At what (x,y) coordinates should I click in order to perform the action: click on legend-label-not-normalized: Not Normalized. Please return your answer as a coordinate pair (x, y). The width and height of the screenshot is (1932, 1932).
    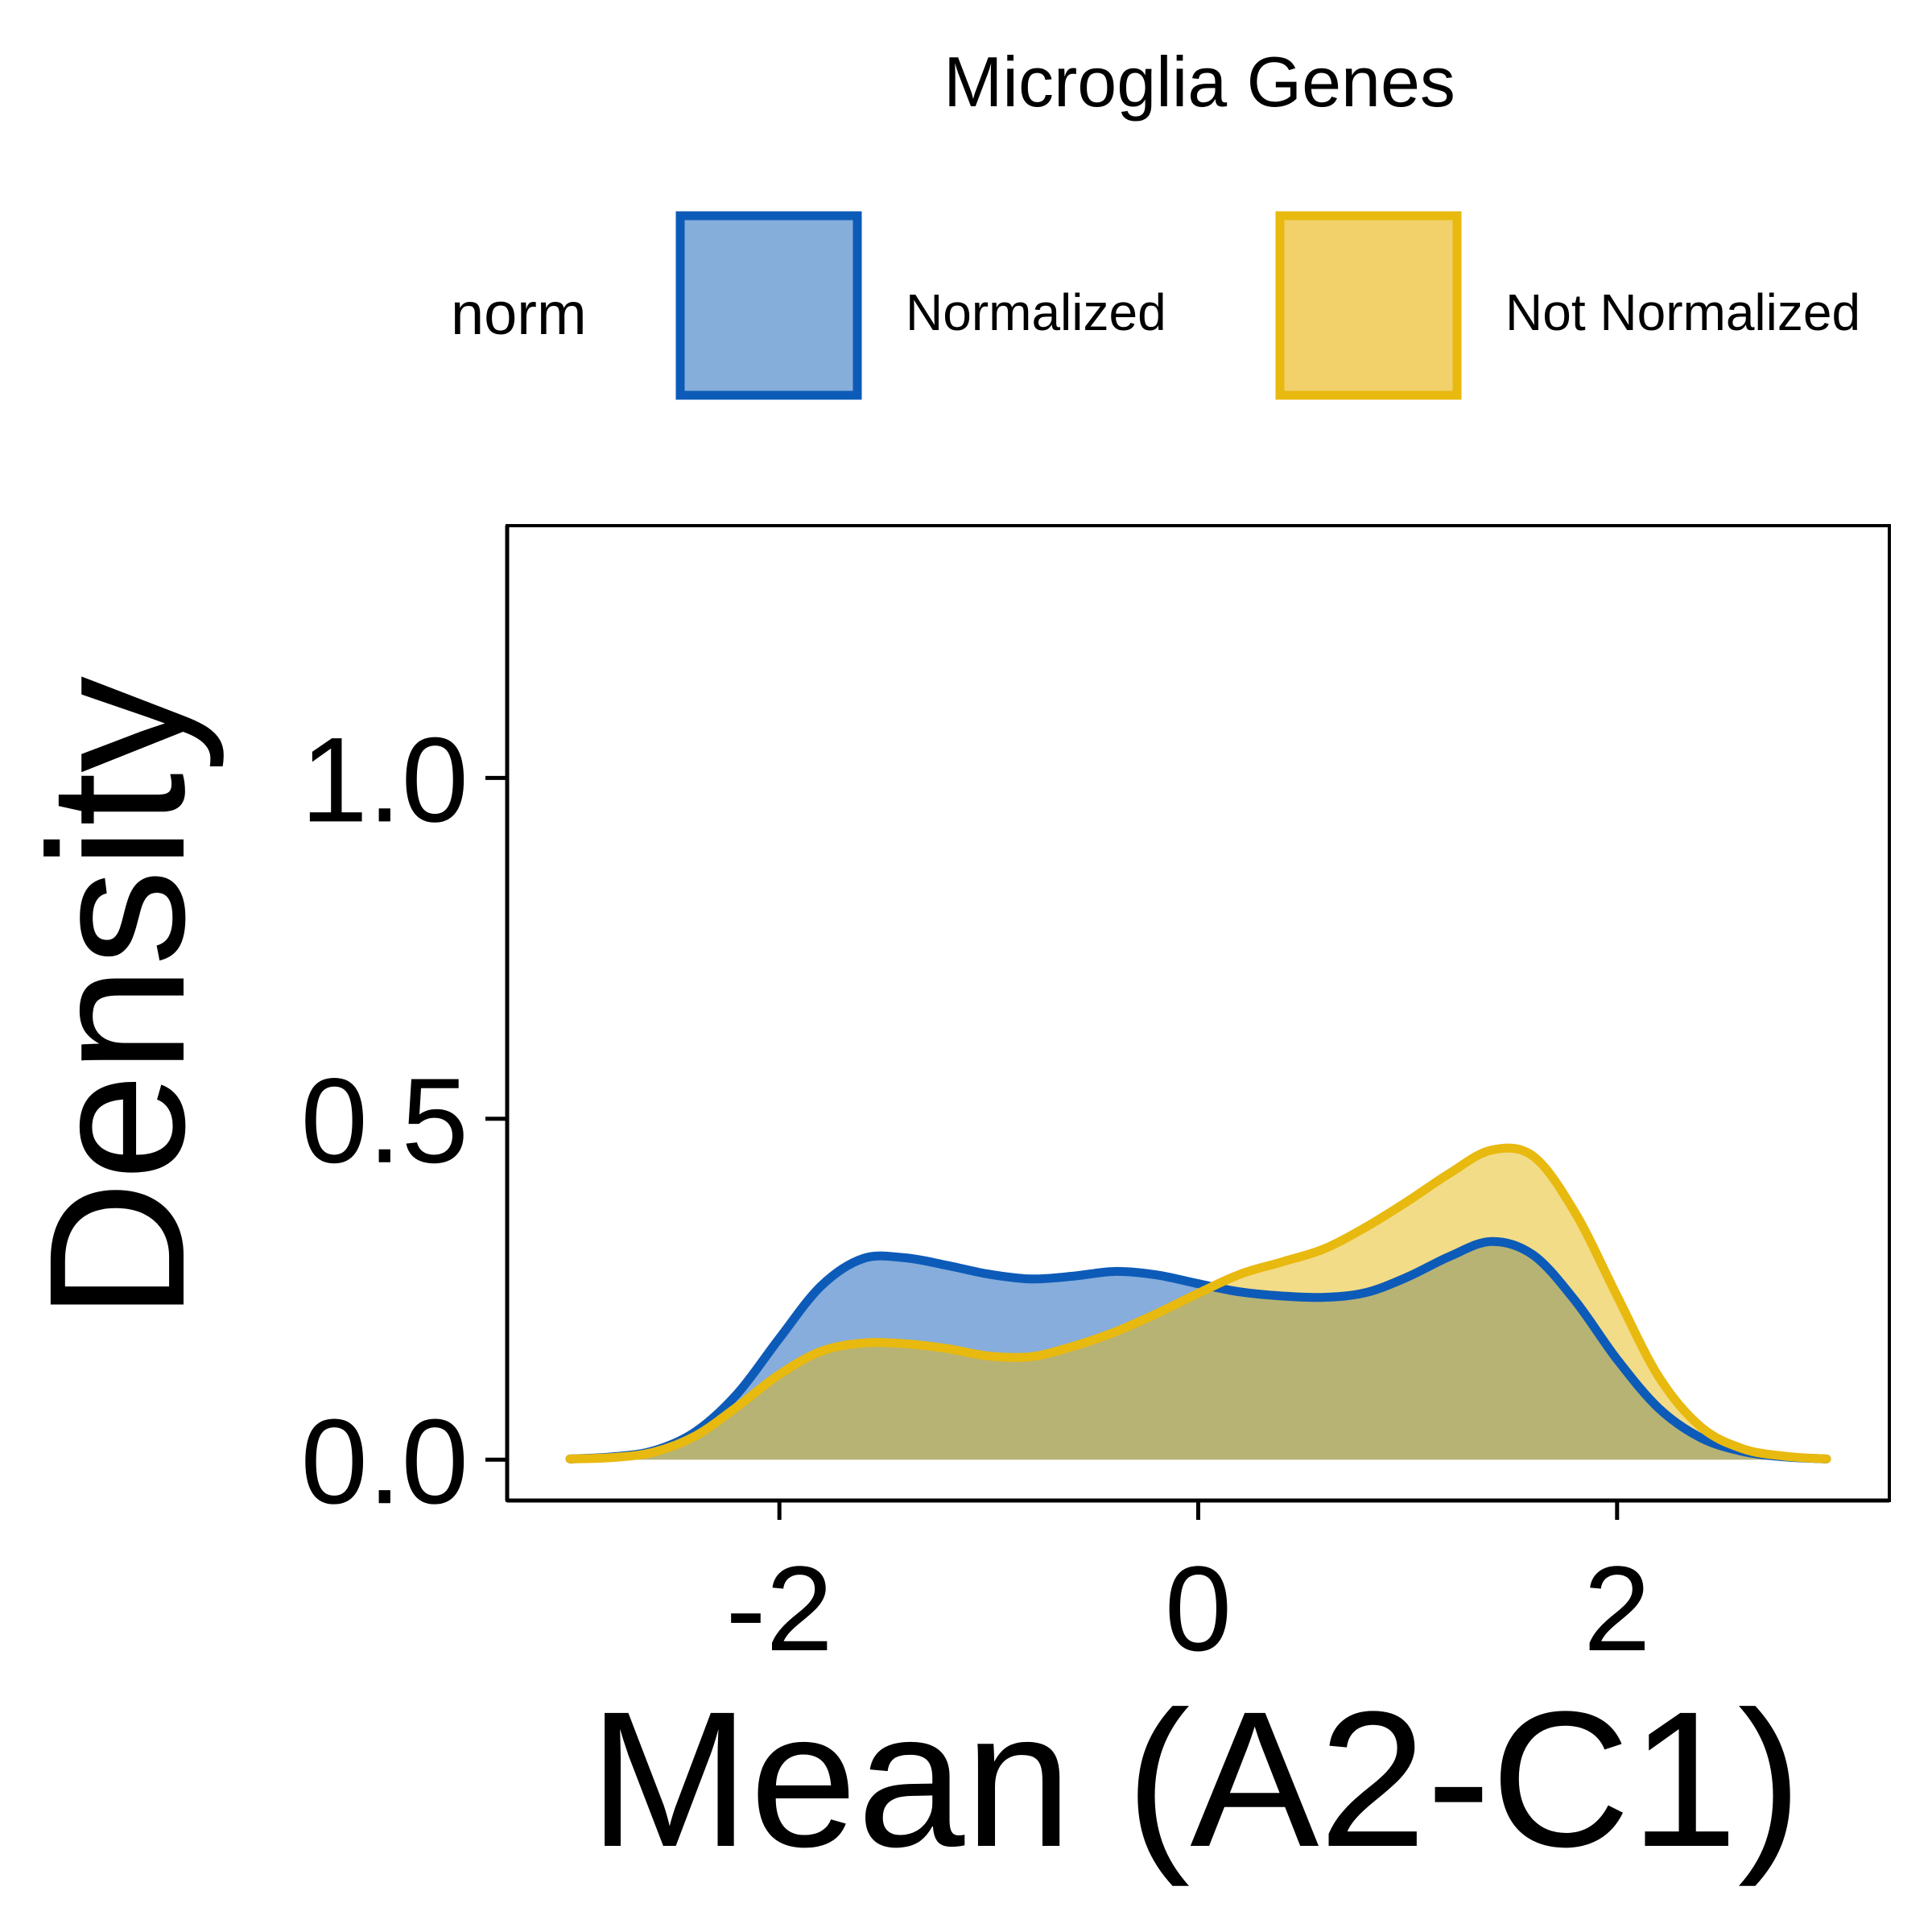
    Looking at the image, I should click on (1683, 312).